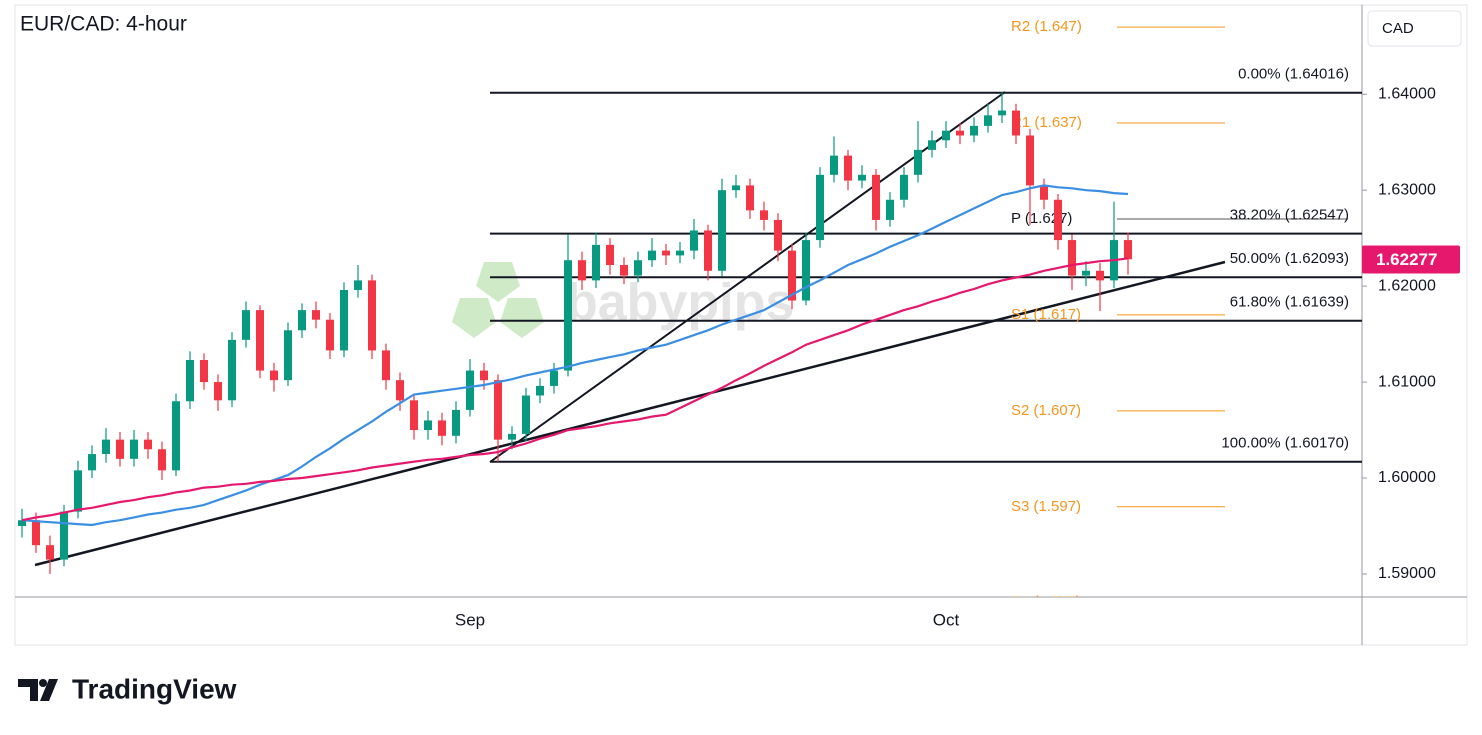  I want to click on y-tick-label: 1.64000, so click(1407, 93).